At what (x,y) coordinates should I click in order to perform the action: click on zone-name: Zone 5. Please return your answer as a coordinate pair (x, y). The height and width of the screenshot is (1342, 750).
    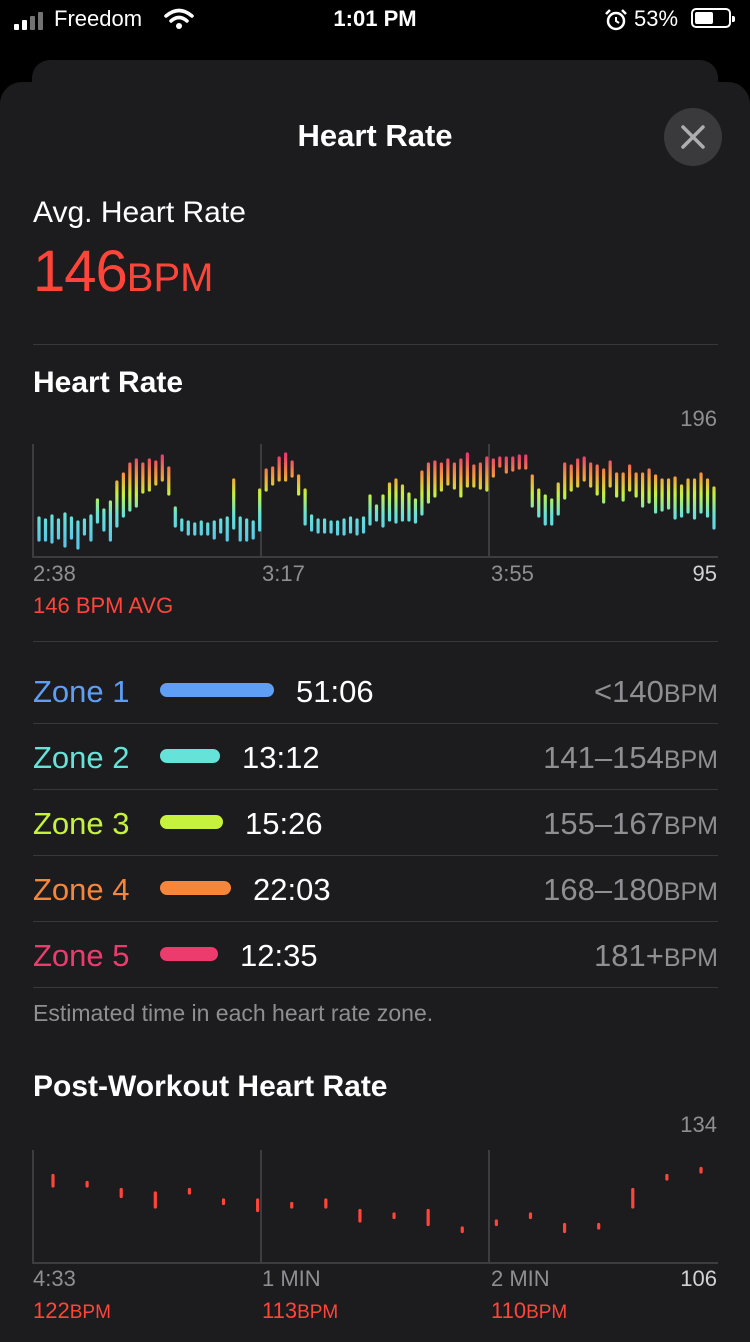
    Looking at the image, I should click on (81, 955).